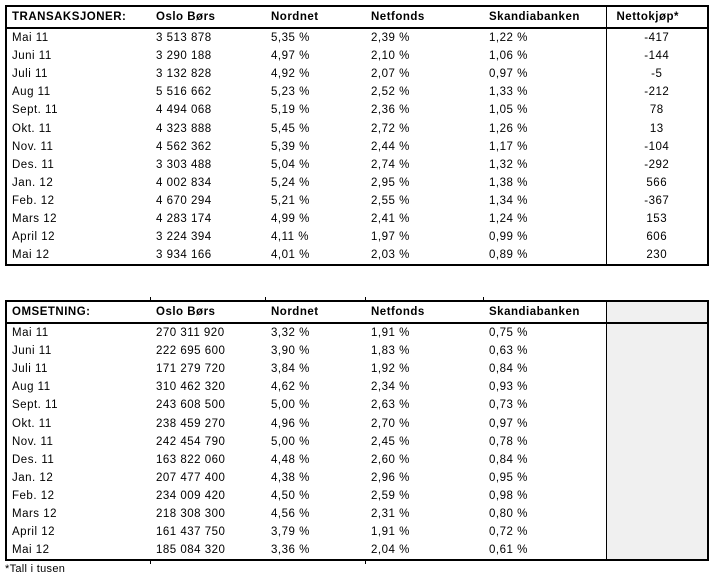 The width and height of the screenshot is (717, 576). What do you see at coordinates (656, 164) in the screenshot?
I see `nettokjop-cell: -292` at bounding box center [656, 164].